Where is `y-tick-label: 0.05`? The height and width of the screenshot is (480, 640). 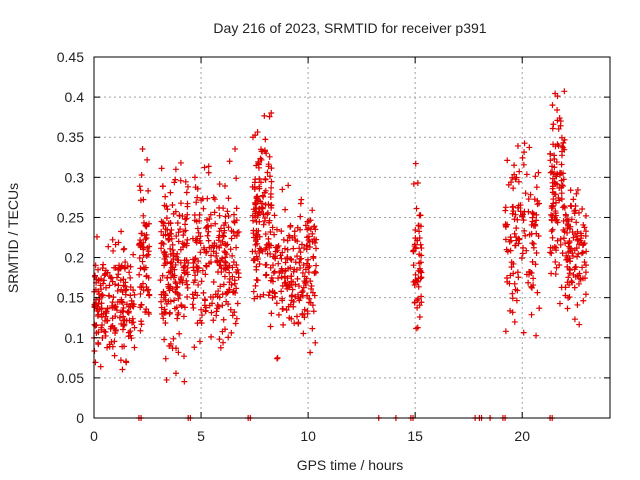
y-tick-label: 0.05 is located at coordinates (70, 378).